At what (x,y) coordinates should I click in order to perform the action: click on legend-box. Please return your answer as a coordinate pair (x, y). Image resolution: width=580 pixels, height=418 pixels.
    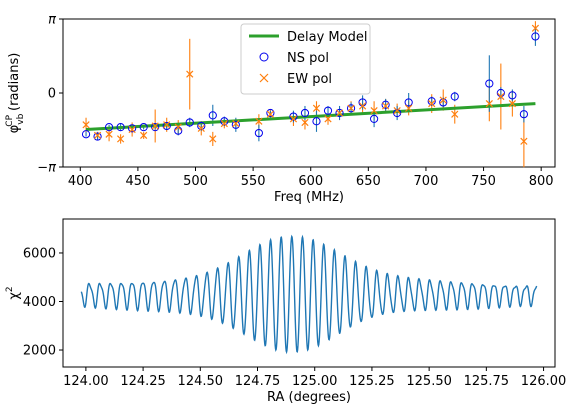
    Looking at the image, I should click on (305, 59).